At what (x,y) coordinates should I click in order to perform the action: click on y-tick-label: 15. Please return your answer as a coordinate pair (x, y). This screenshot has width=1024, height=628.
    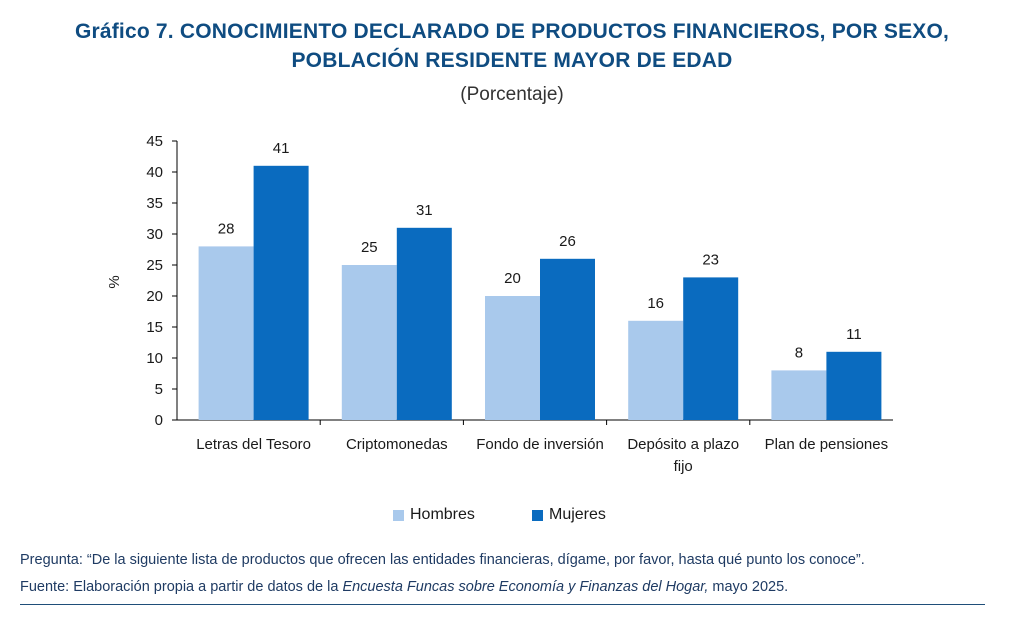
    Looking at the image, I should click on (154, 327).